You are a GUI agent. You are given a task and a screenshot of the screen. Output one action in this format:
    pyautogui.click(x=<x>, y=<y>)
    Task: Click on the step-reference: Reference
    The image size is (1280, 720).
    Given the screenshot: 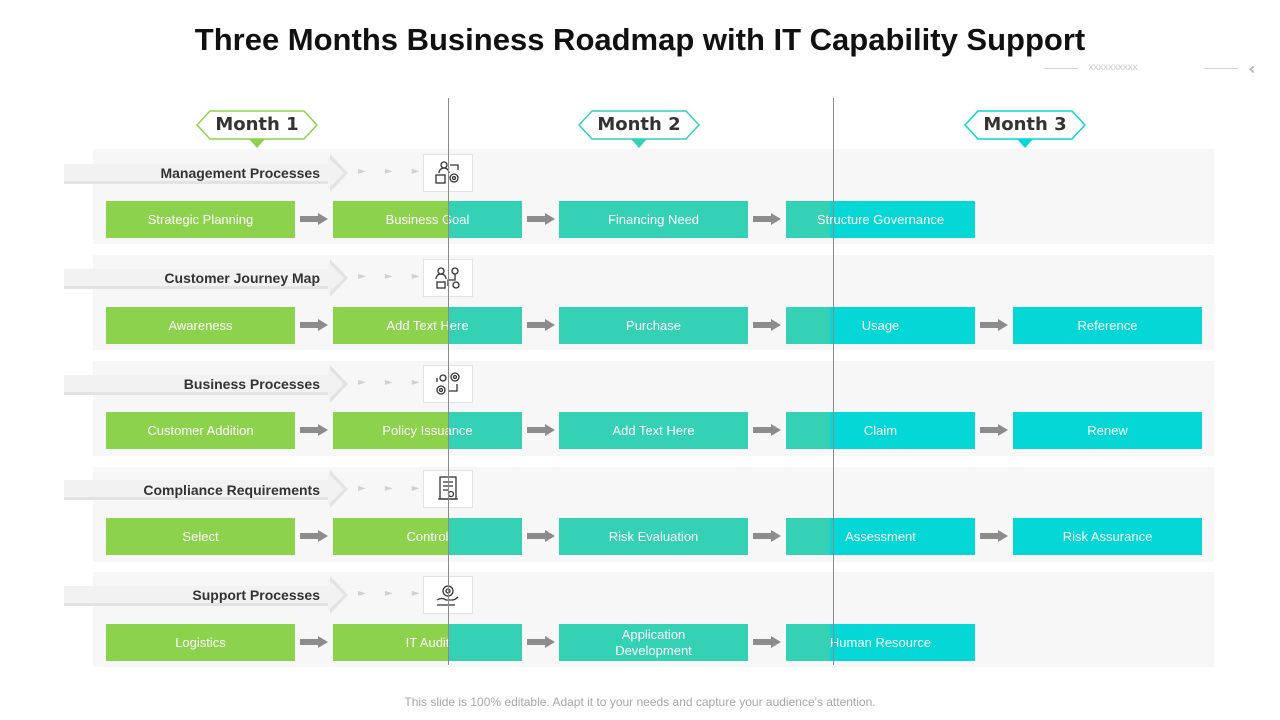 What is the action you would take?
    pyautogui.click(x=1107, y=325)
    